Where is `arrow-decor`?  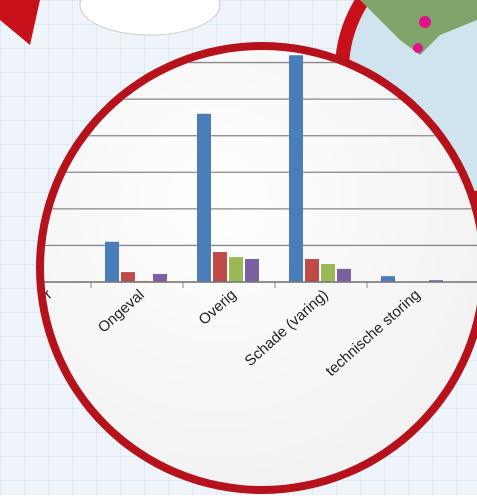
arrow-decor is located at coordinates (20, 22).